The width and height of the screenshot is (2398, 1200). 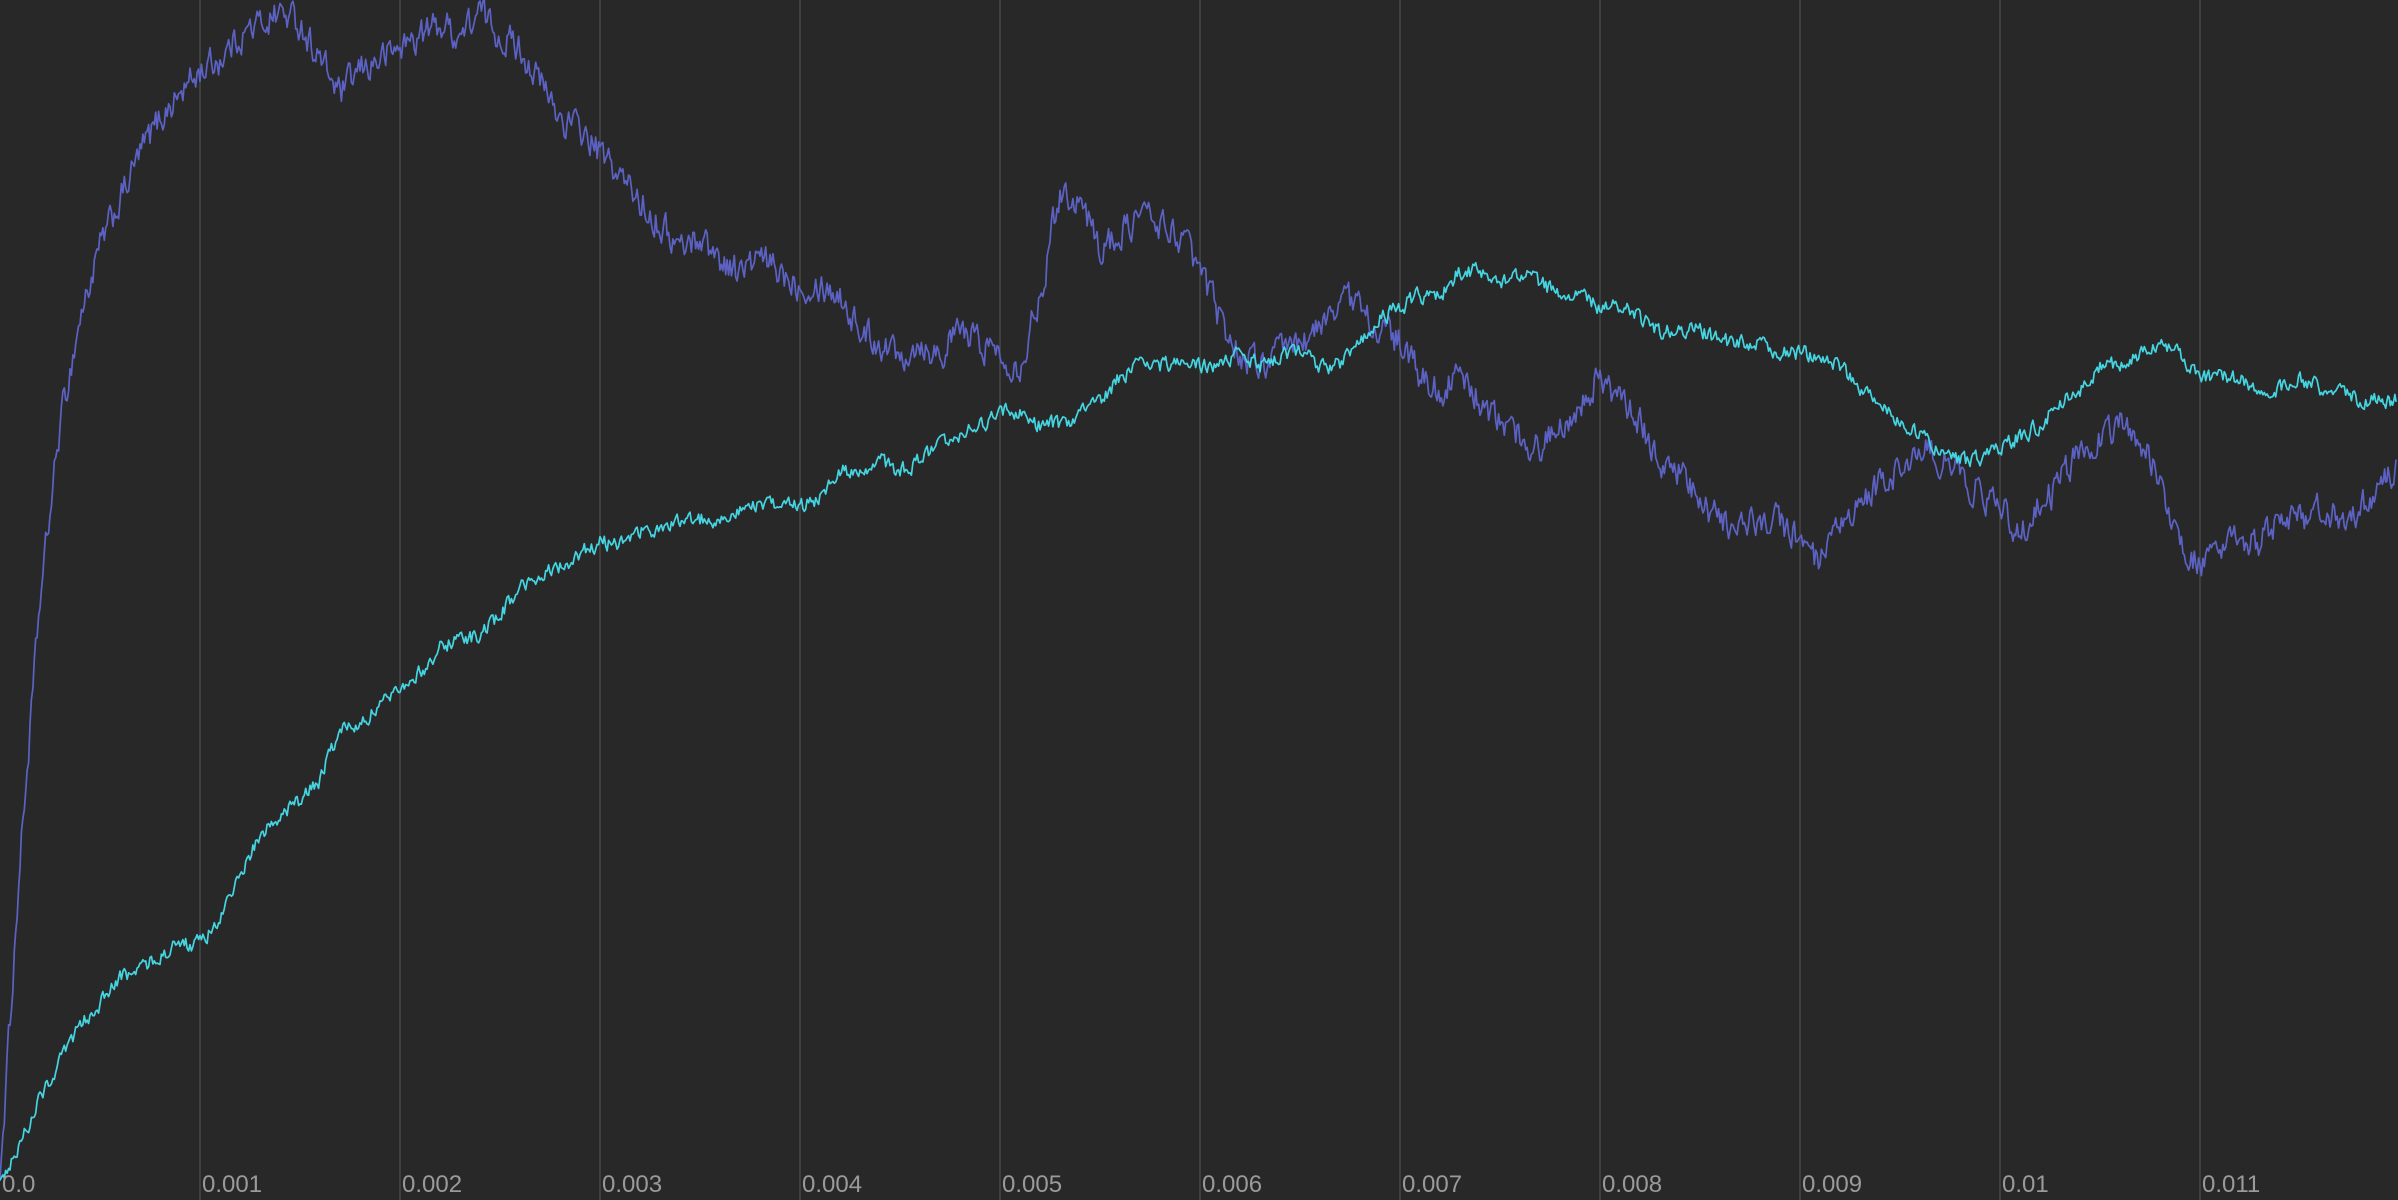 I want to click on x-tick-label-4: 0.004, so click(x=832, y=1184).